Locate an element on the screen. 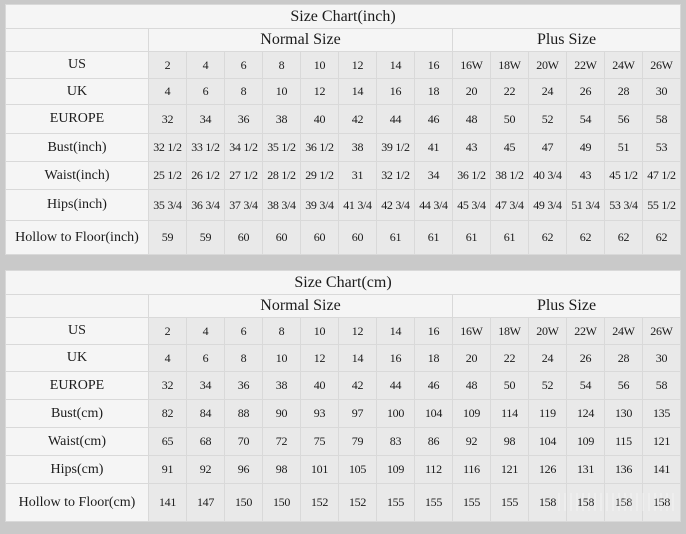  size-cell: 84 is located at coordinates (205, 413).